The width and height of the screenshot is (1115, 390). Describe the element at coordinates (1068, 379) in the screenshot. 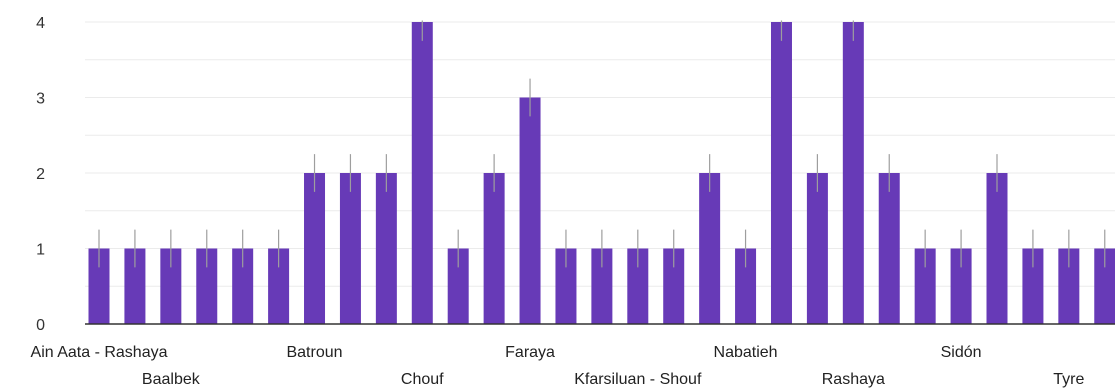

I see `x-category-label: Tyre` at that location.